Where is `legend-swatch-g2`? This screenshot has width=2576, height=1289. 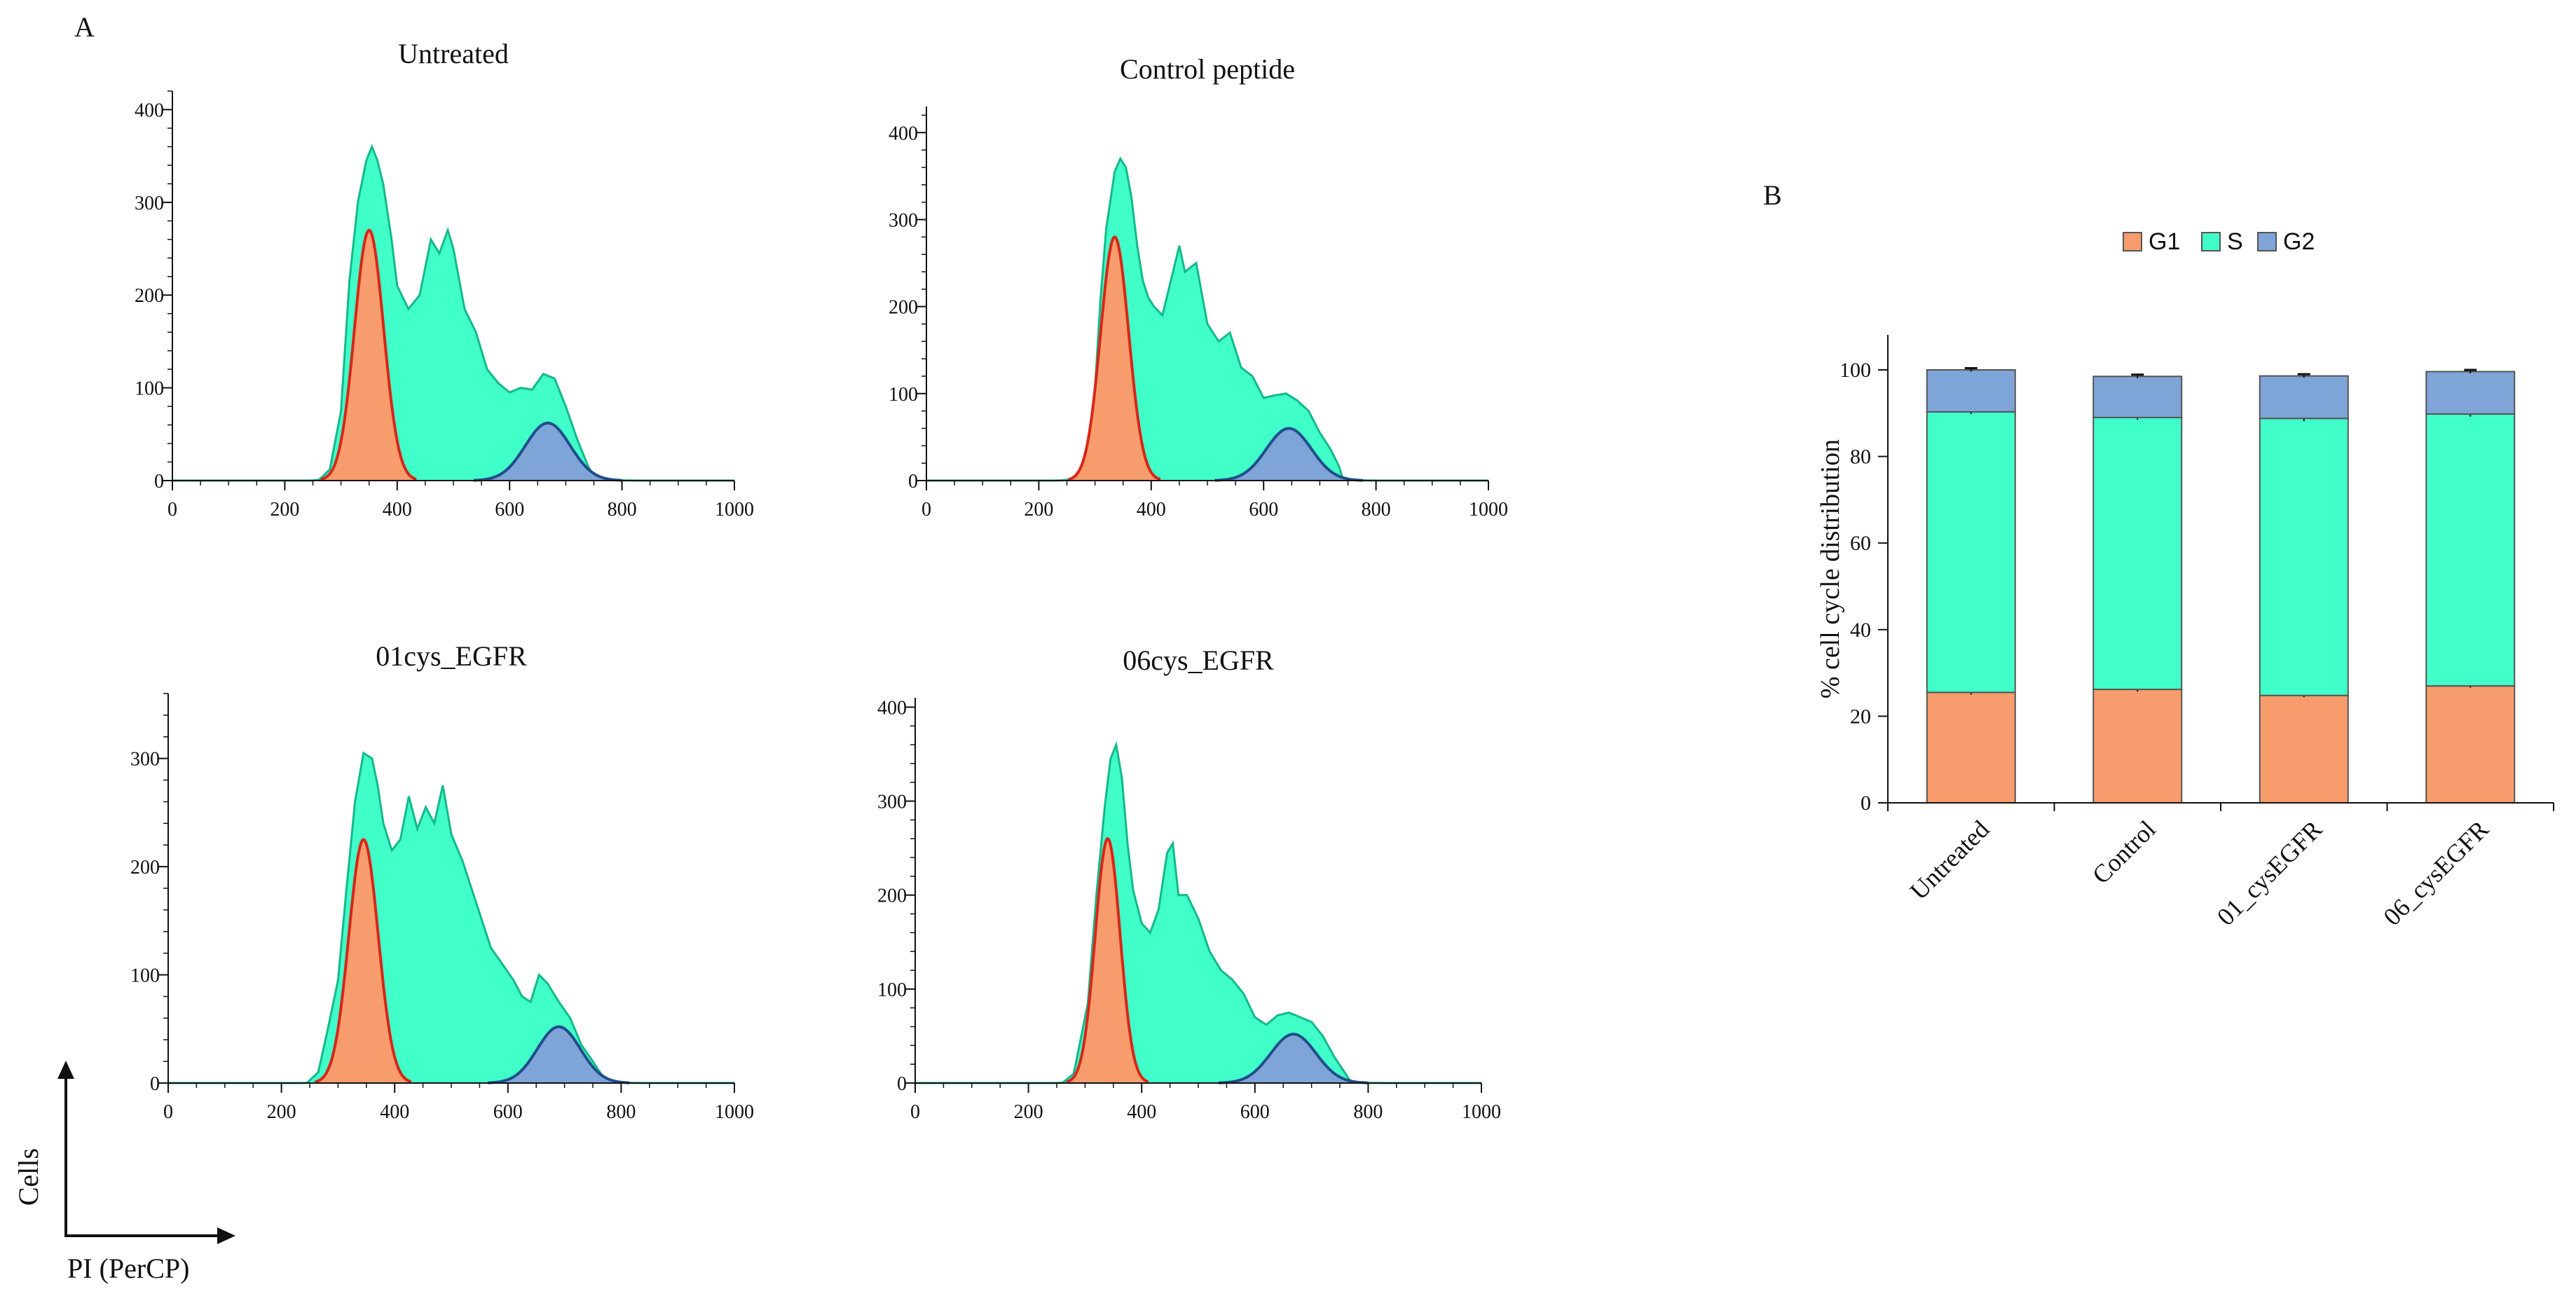
legend-swatch-g2 is located at coordinates (2267, 242).